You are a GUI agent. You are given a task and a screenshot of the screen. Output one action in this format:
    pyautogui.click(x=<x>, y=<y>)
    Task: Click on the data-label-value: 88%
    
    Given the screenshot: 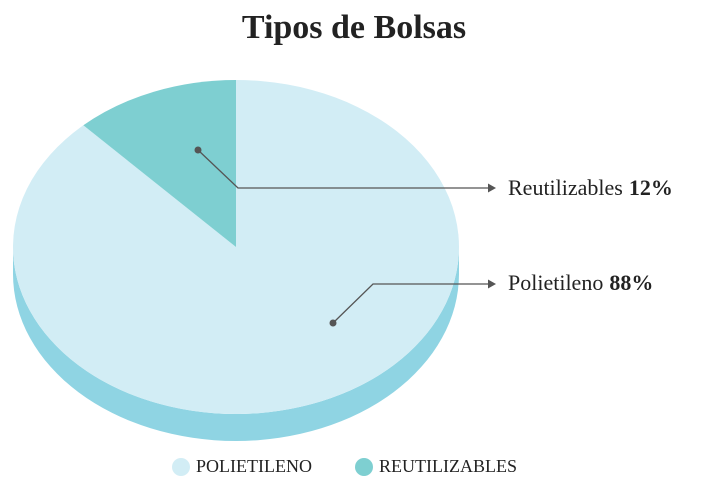 What is the action you would take?
    pyautogui.click(x=631, y=282)
    